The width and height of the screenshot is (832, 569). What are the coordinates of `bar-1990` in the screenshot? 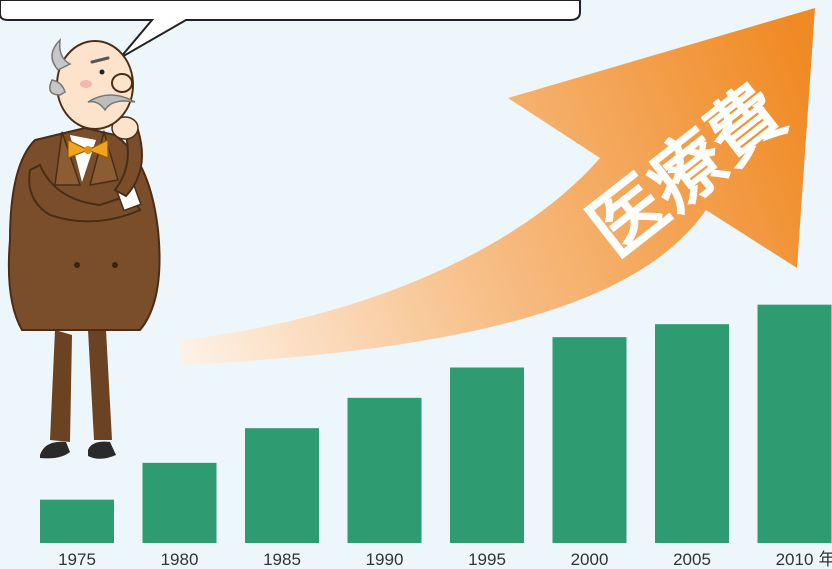 It's located at (384, 470).